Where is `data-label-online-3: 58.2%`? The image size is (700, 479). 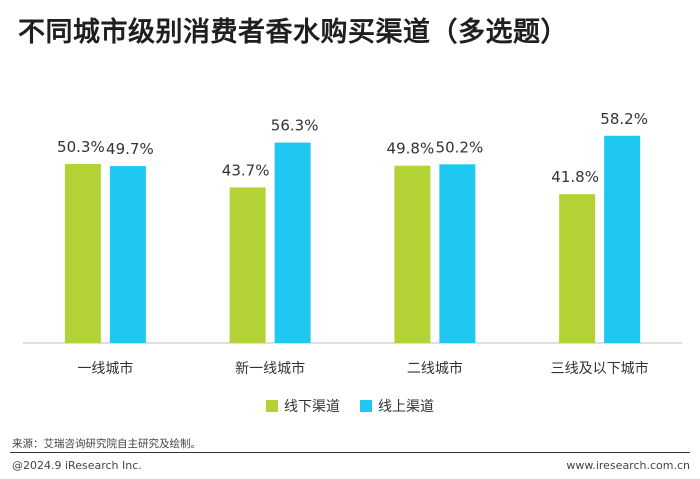
data-label-online-3: 58.2% is located at coordinates (624, 119).